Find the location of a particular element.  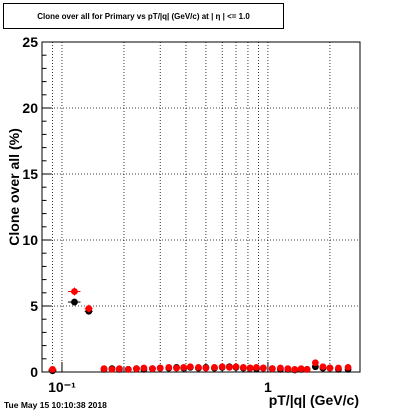

y-tick-label: 10 is located at coordinates (30, 240).